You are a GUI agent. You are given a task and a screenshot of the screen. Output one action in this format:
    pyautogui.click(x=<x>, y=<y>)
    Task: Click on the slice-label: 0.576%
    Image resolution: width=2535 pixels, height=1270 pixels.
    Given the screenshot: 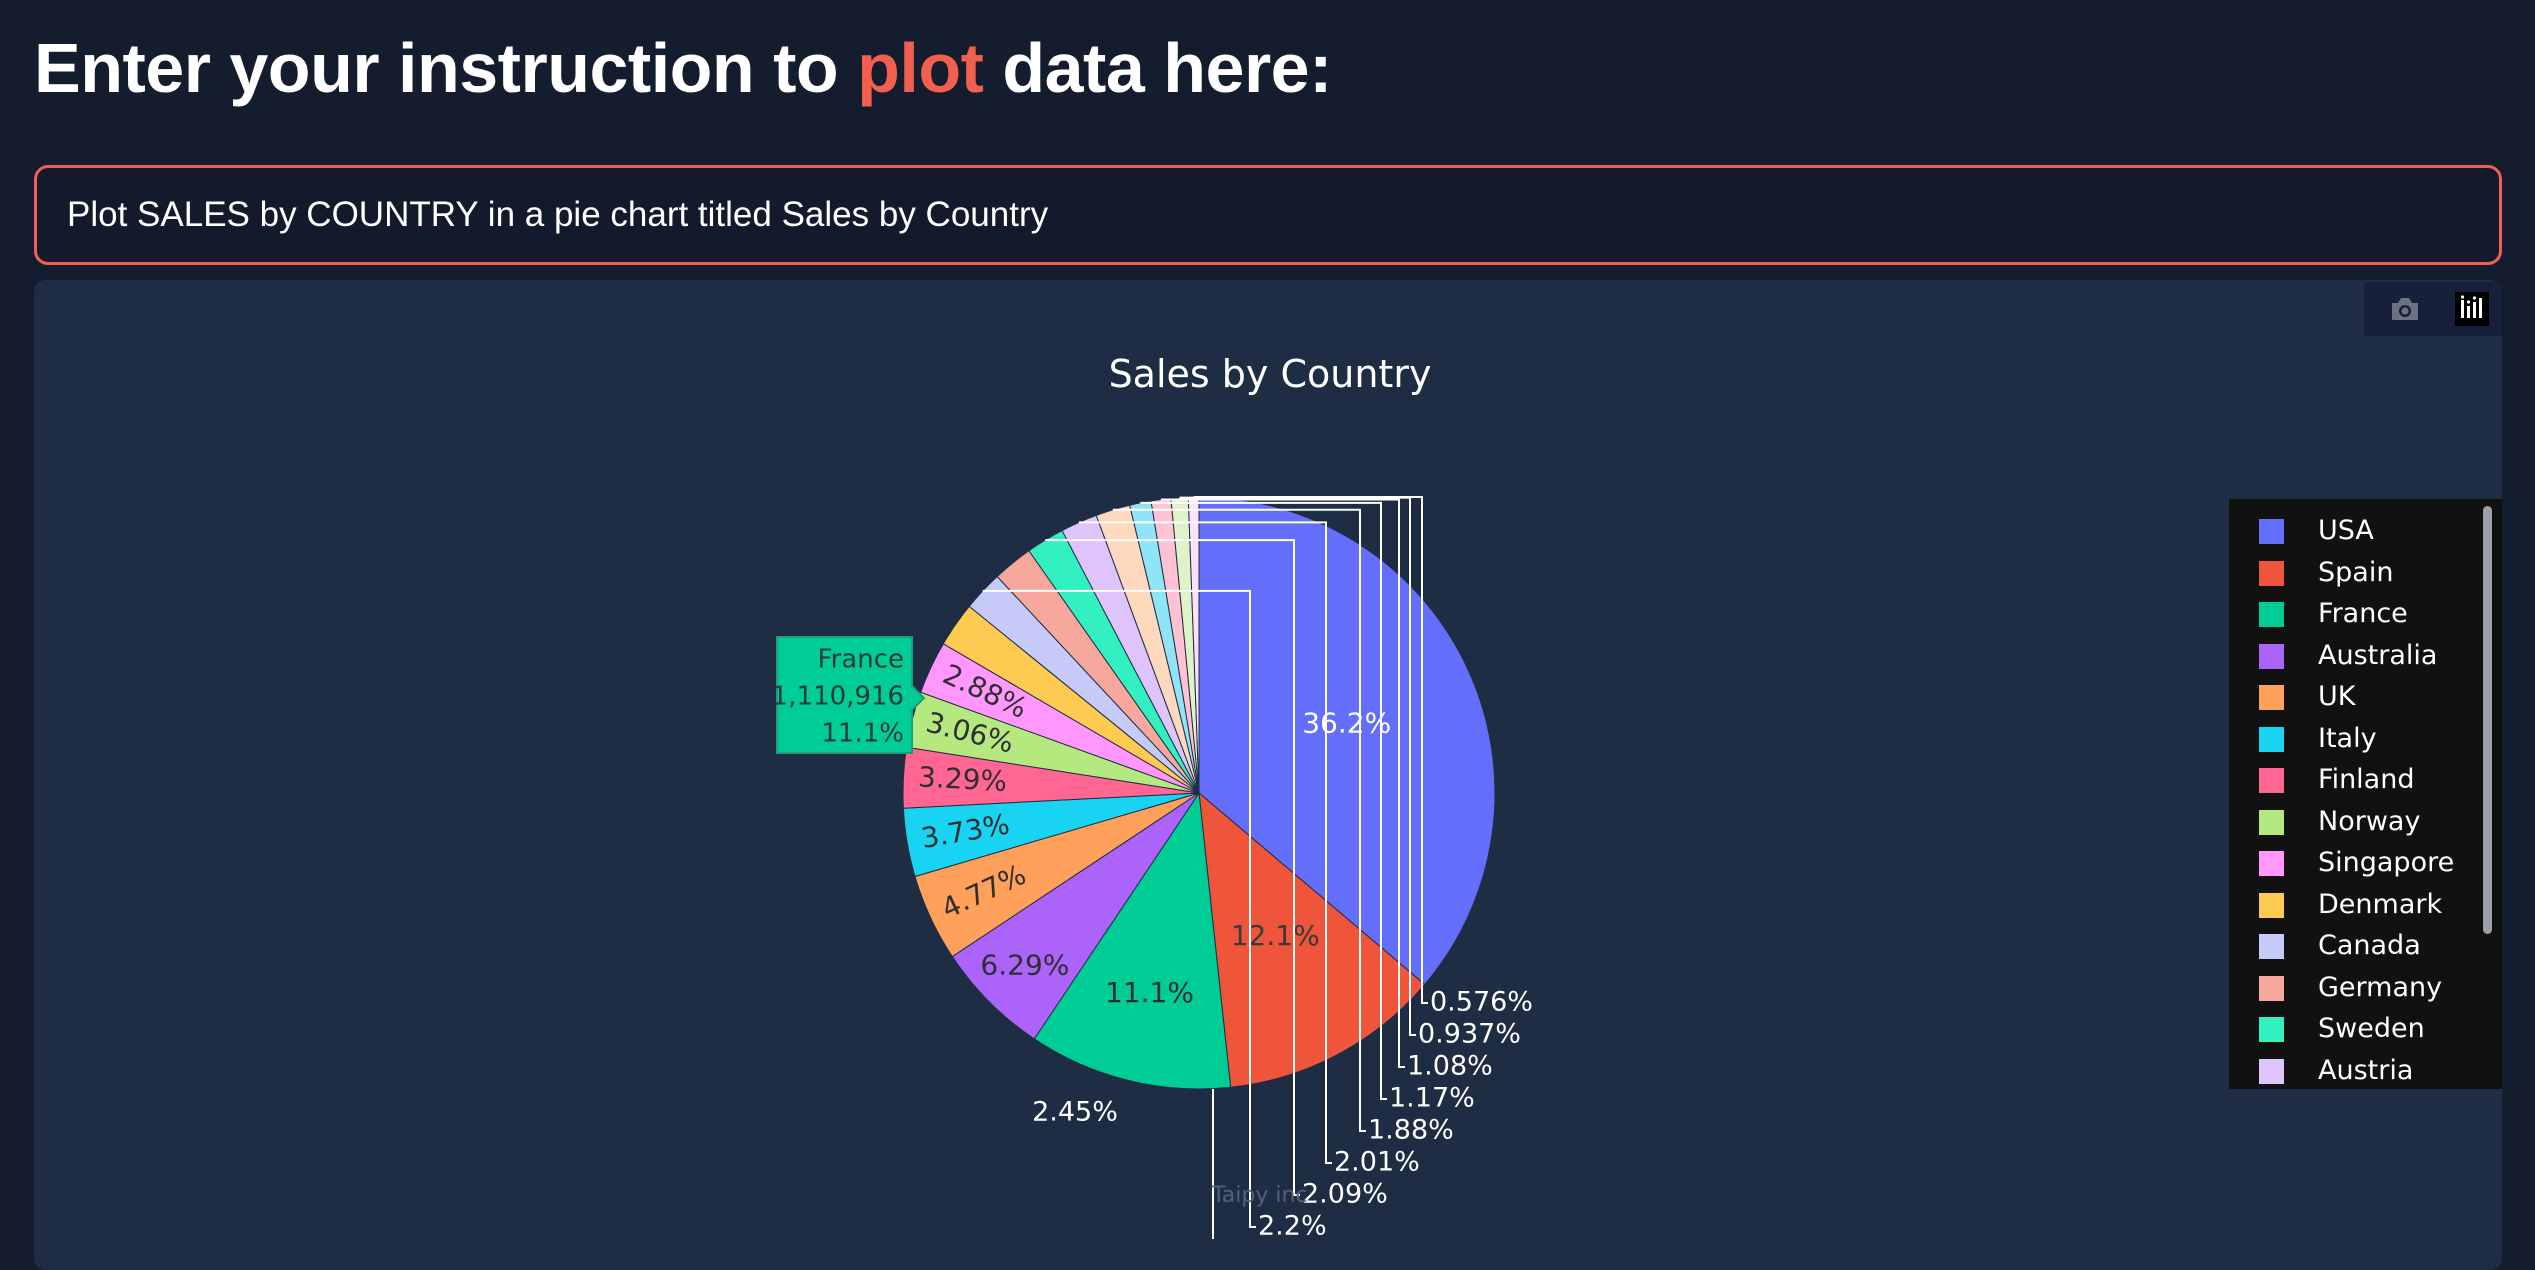 What is the action you would take?
    pyautogui.click(x=1481, y=1002)
    